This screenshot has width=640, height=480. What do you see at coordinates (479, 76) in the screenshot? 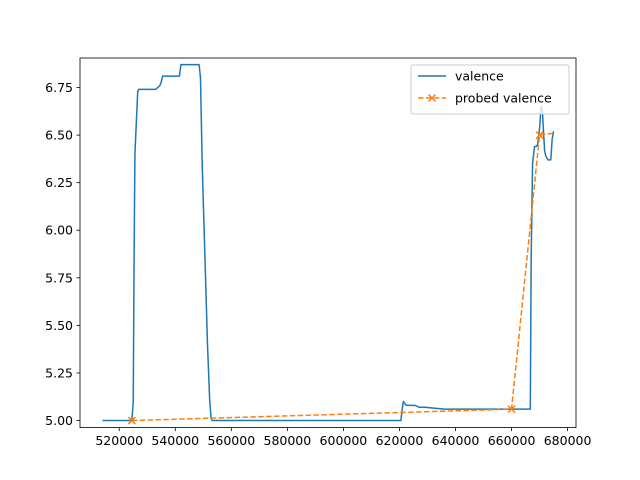
I see `legend-label-valence: valence` at bounding box center [479, 76].